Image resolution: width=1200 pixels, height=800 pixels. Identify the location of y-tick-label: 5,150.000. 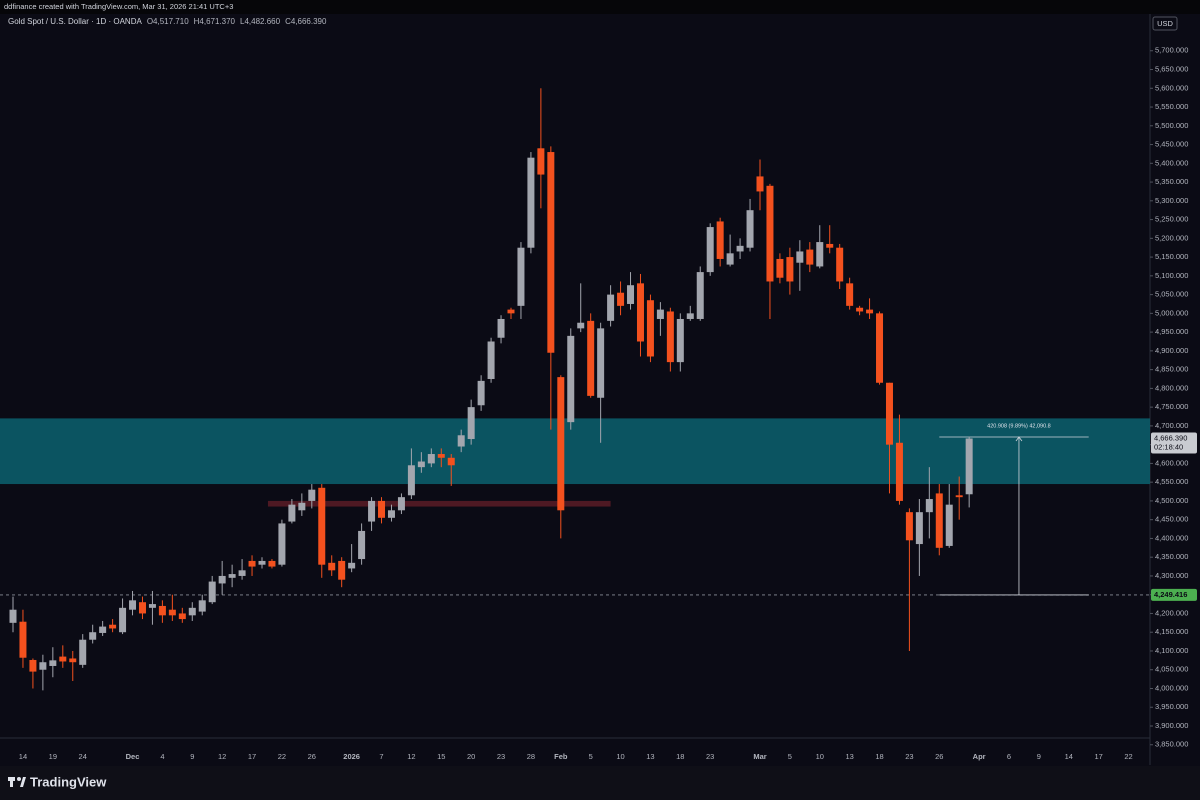
(1171, 256).